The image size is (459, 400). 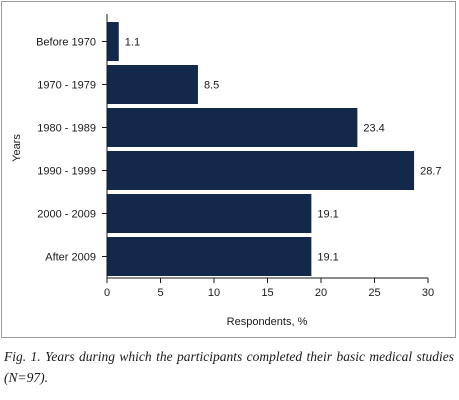 What do you see at coordinates (66, 129) in the screenshot?
I see `category-label-2: 1980 - 1989` at bounding box center [66, 129].